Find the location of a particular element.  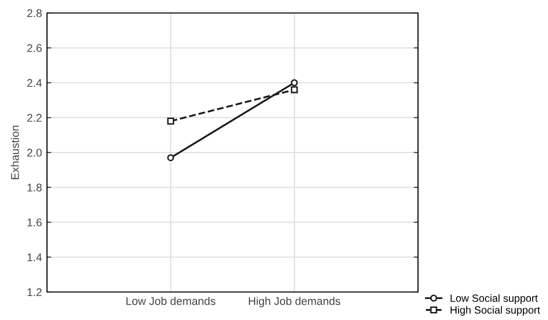

y-axis-title: Exhaustion is located at coordinates (14, 153).